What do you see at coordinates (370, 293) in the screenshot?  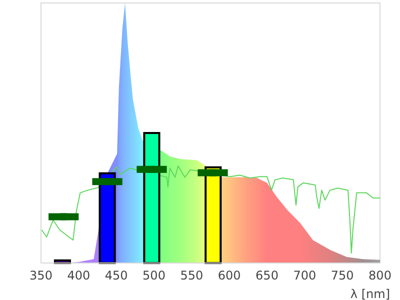 I see `x-axis-title: λ [nm]` at bounding box center [370, 293].